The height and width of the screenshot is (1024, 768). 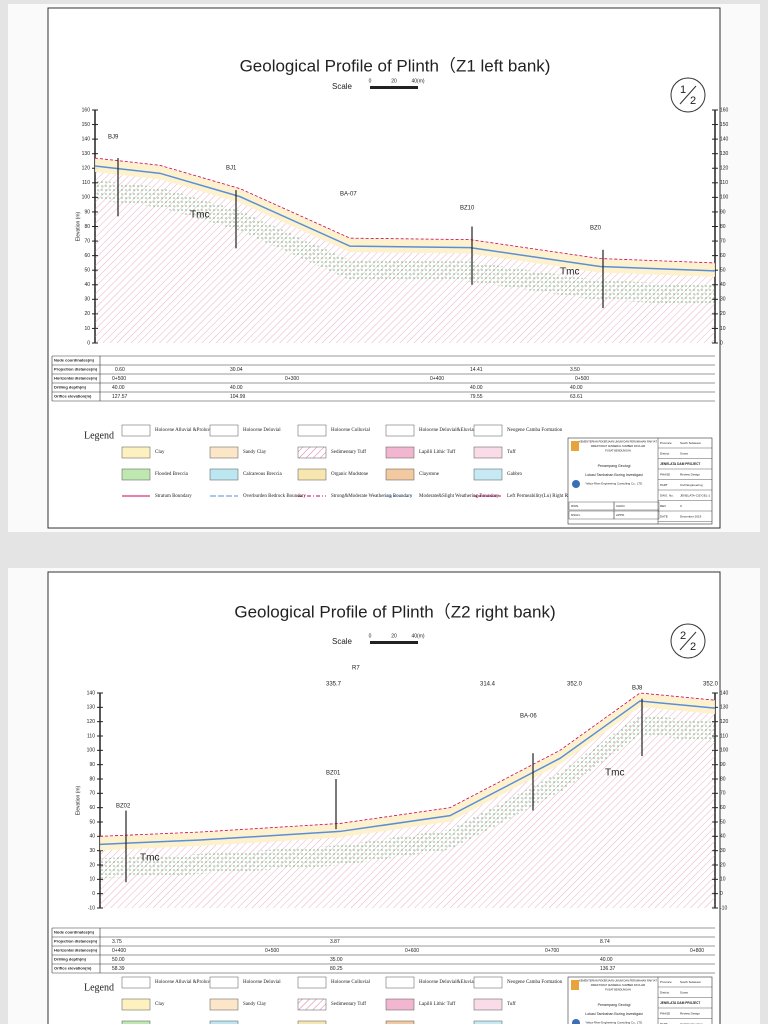 What do you see at coordinates (92, 808) in the screenshot?
I see `text: 60` at bounding box center [92, 808].